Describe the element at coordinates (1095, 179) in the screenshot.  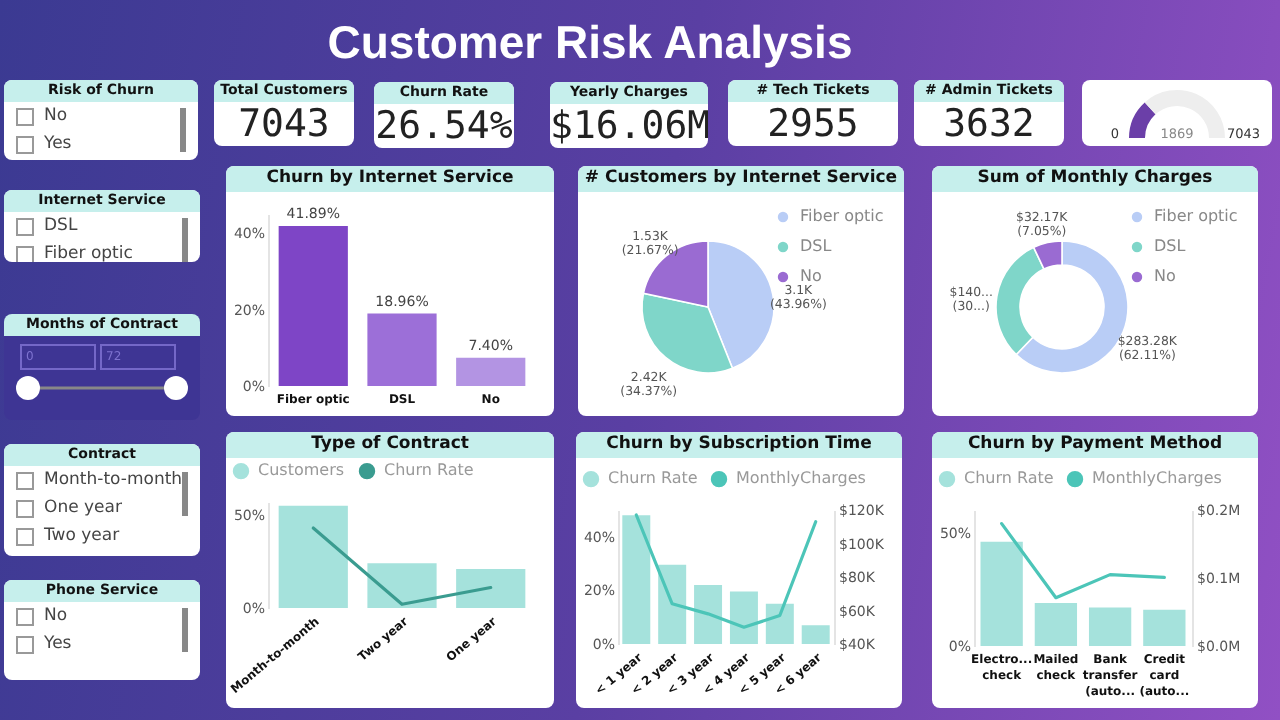
I see `chart-title: Sum of Monthly Charges` at that location.